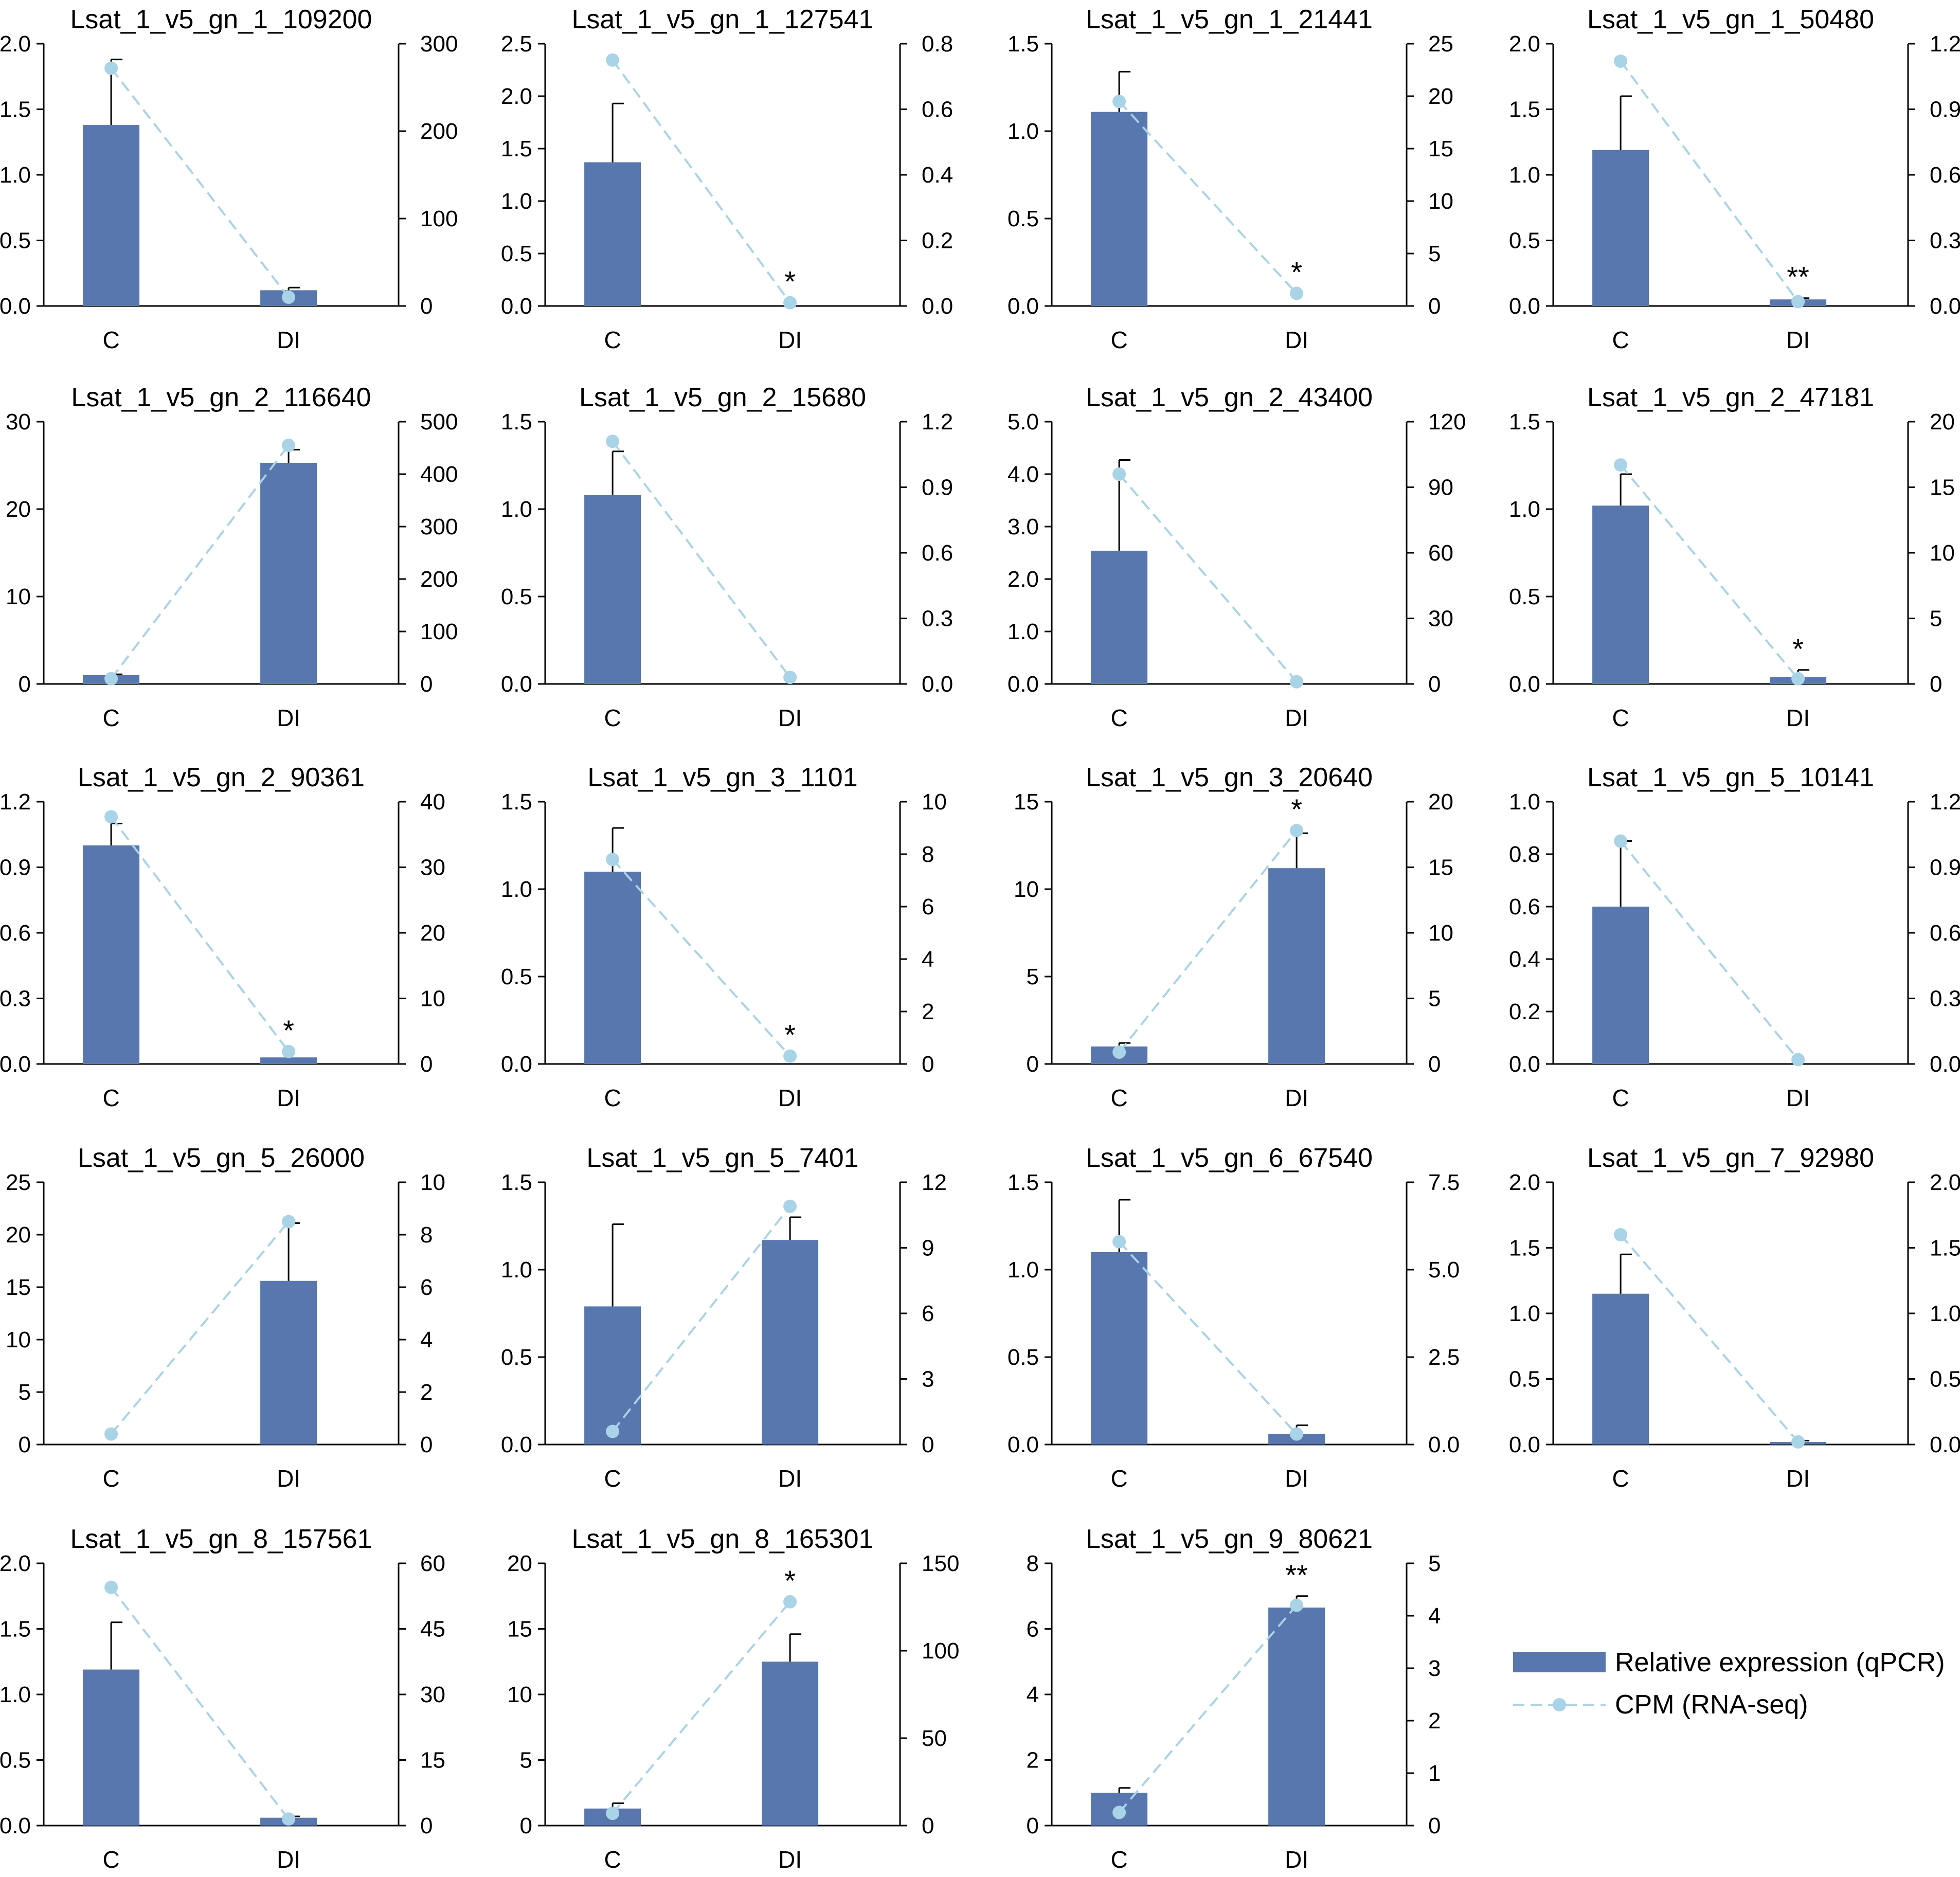 The image size is (1960, 1877). What do you see at coordinates (432, 802) in the screenshot?
I see `right-tick-label: 40` at bounding box center [432, 802].